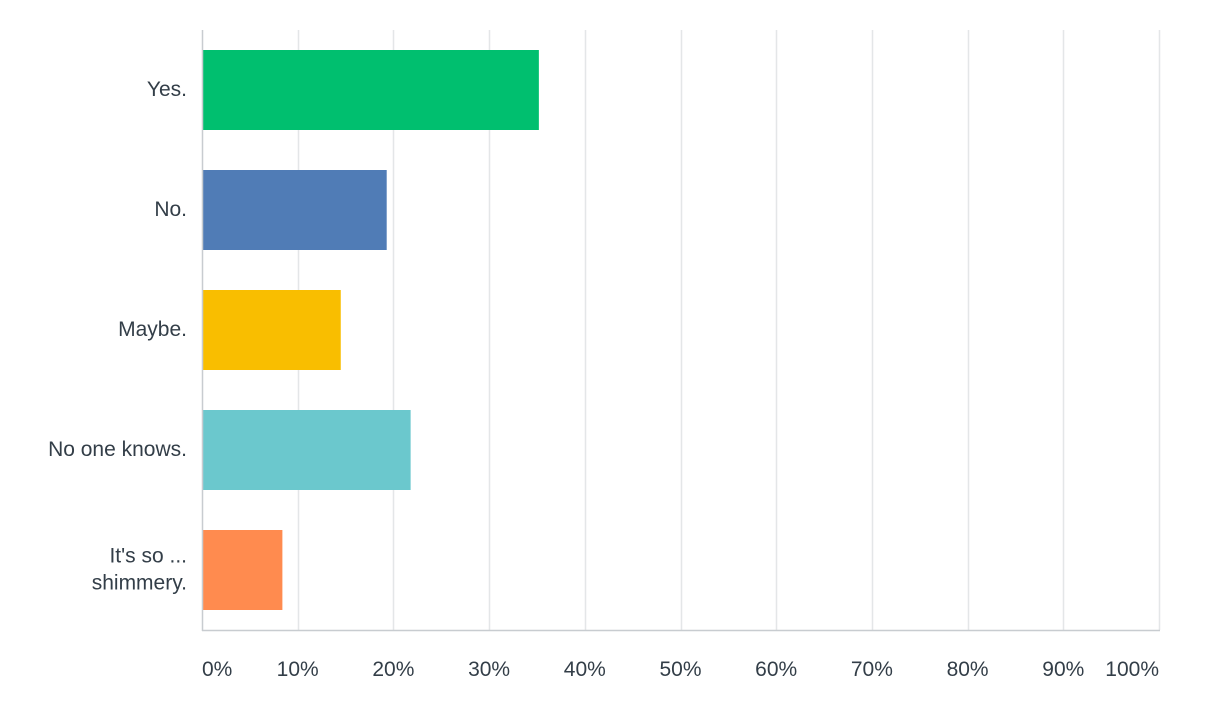  I want to click on tick-label-40: 40%, so click(585, 669).